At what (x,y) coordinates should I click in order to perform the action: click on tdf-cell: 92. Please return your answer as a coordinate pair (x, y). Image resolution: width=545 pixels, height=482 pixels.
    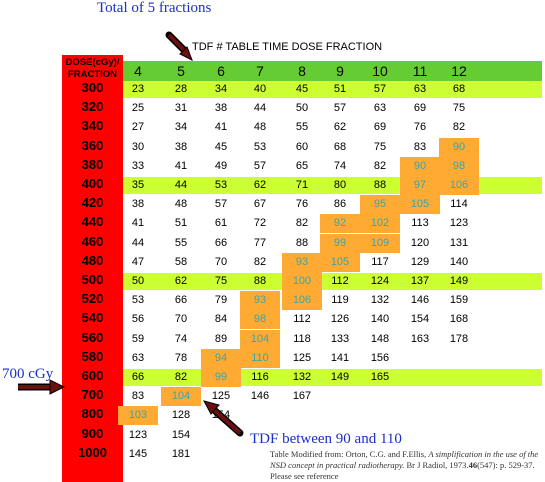
    Looking at the image, I should click on (340, 224).